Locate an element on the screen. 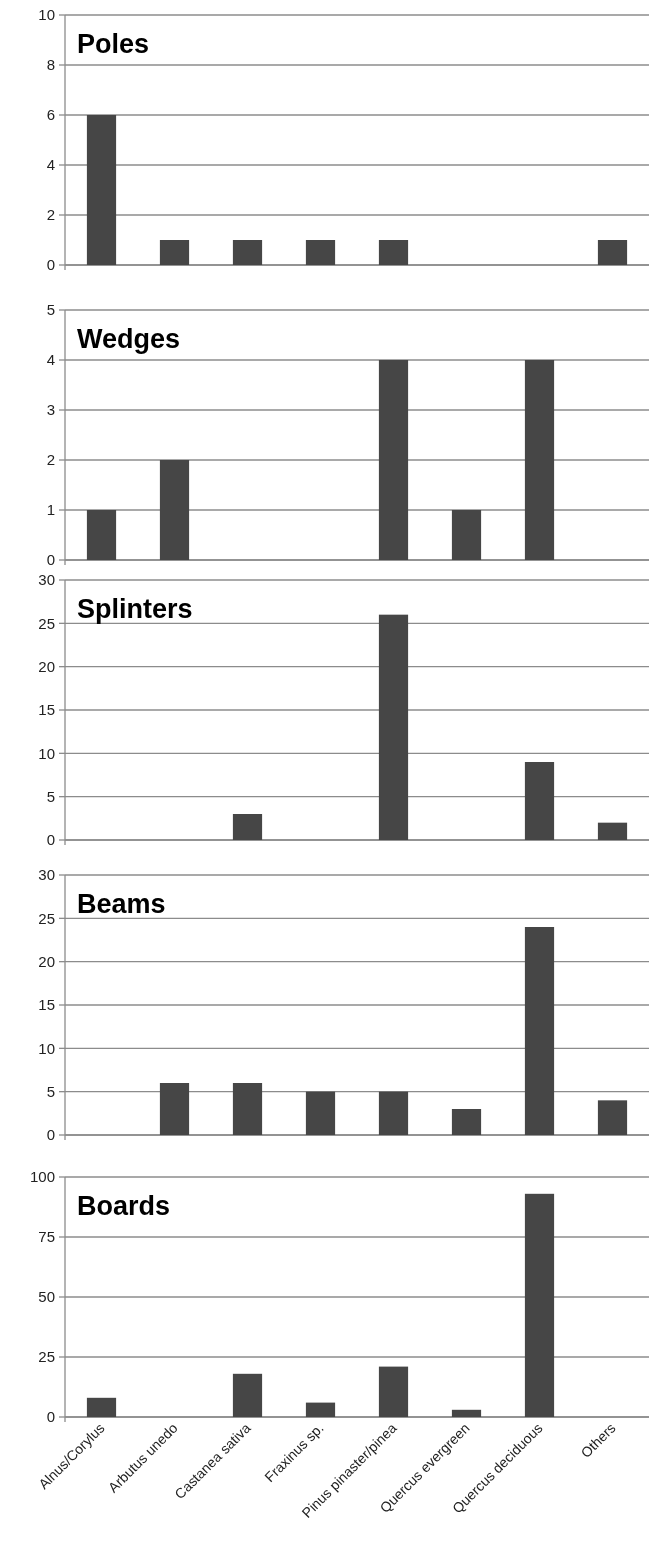 The width and height of the screenshot is (657, 1553). text: Poles is located at coordinates (113, 44).